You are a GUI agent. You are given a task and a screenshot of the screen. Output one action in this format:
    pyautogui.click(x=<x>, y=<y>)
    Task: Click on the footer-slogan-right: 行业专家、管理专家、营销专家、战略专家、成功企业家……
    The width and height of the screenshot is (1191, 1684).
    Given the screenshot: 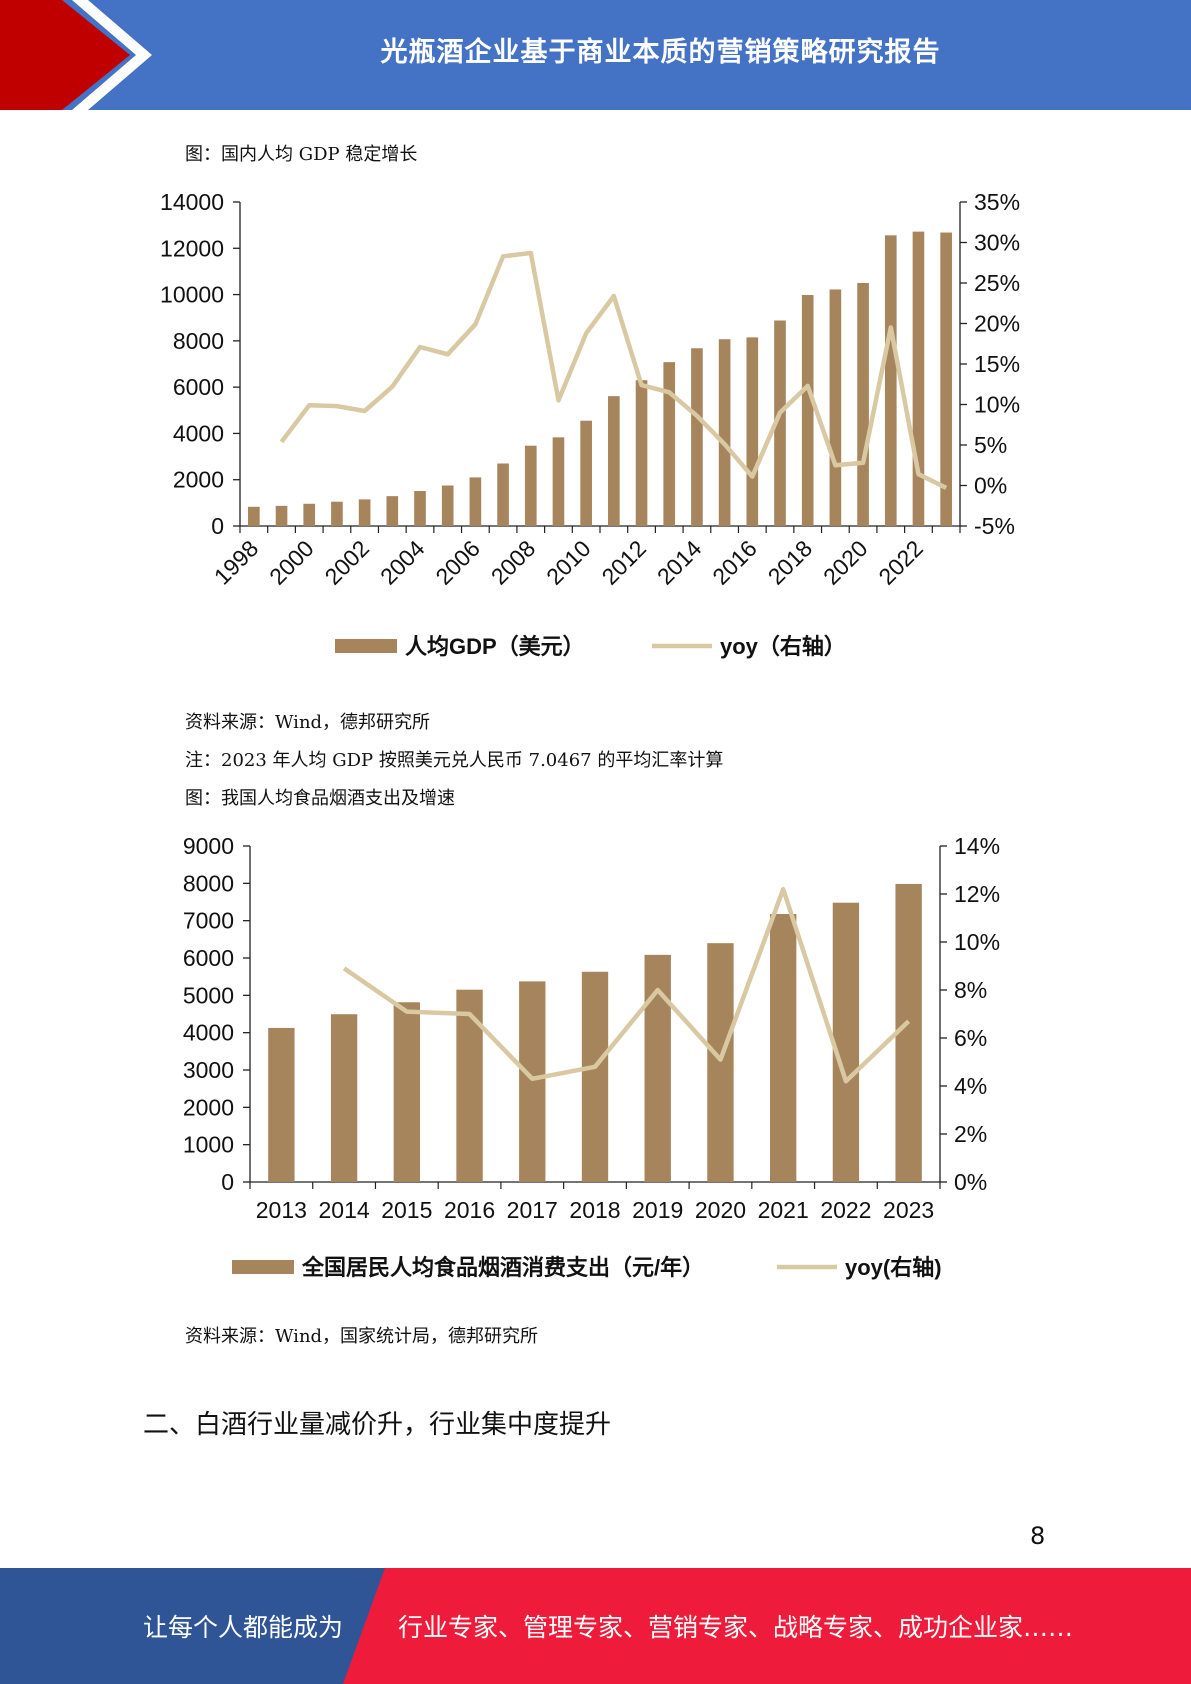 What is the action you would take?
    pyautogui.click(x=736, y=1627)
    